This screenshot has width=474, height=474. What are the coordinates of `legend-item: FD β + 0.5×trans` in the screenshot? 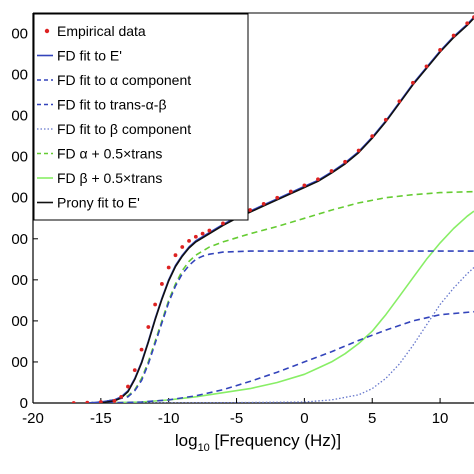 It's located at (99, 178).